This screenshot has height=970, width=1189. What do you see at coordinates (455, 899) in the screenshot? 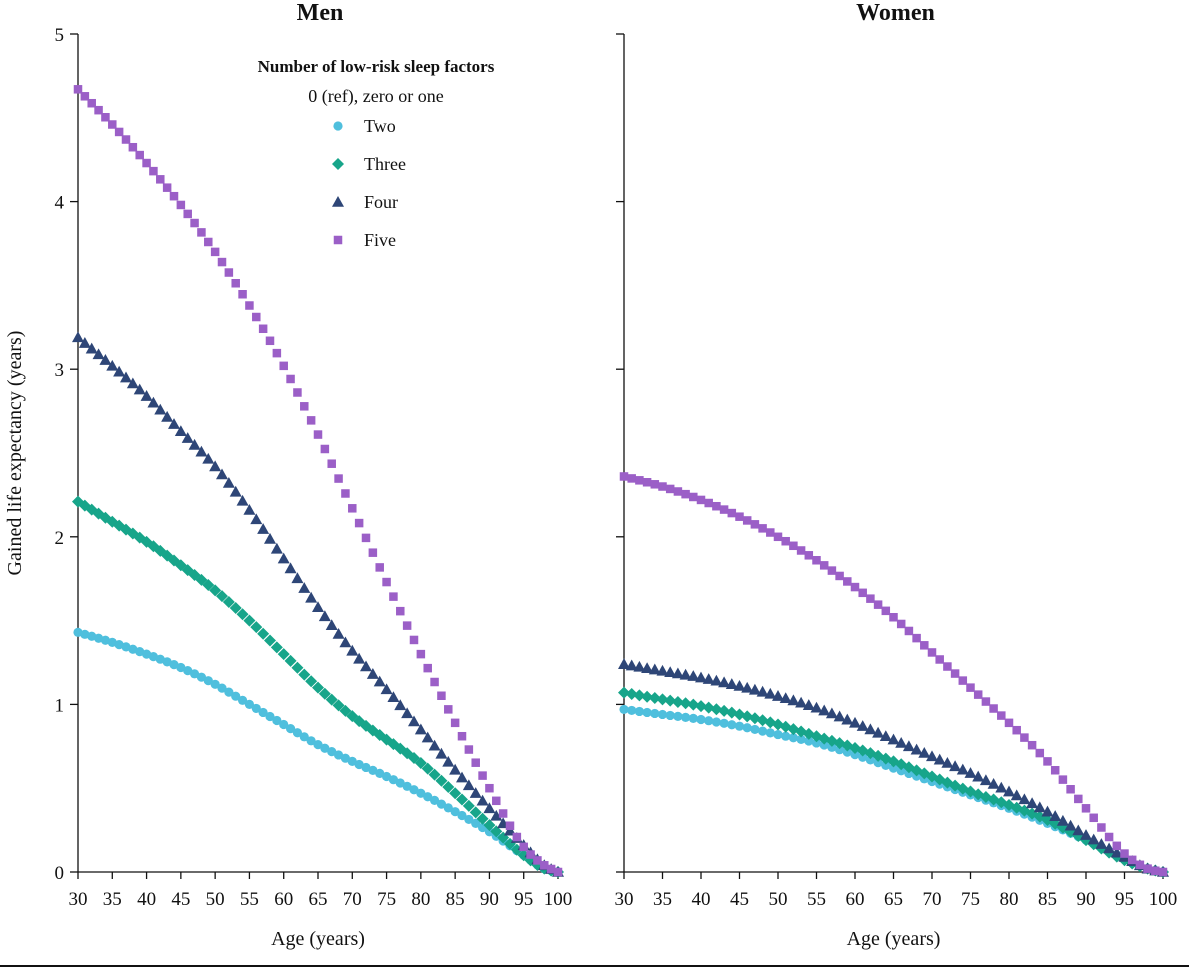
I see `x-tick-label: 85` at bounding box center [455, 899].